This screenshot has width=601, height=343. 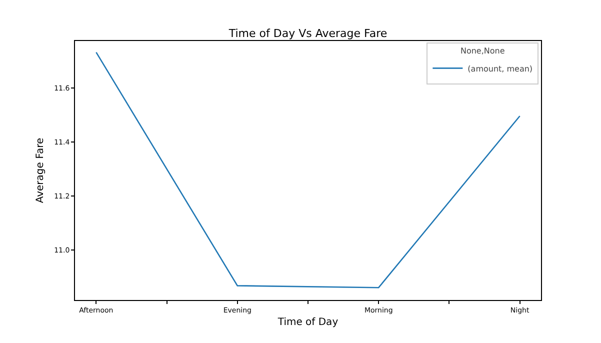 What do you see at coordinates (308, 33) in the screenshot?
I see `chart-title: Time of Day Vs Average Fare` at bounding box center [308, 33].